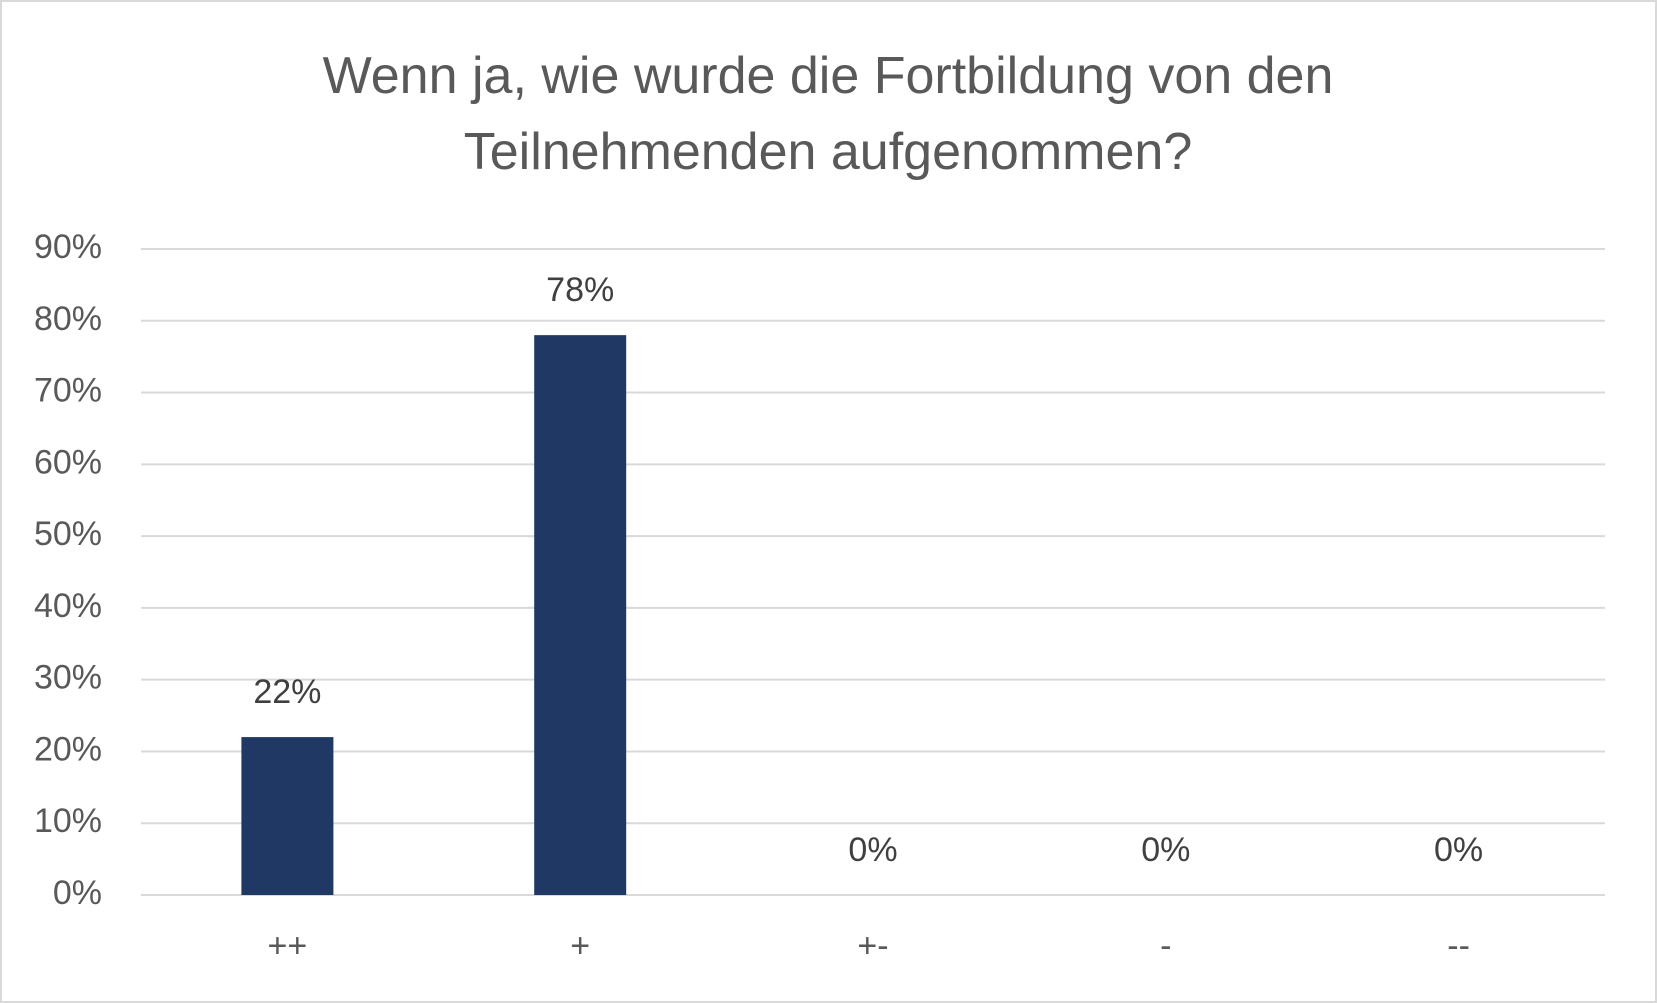  What do you see at coordinates (580, 290) in the screenshot?
I see `data-label: 78%` at bounding box center [580, 290].